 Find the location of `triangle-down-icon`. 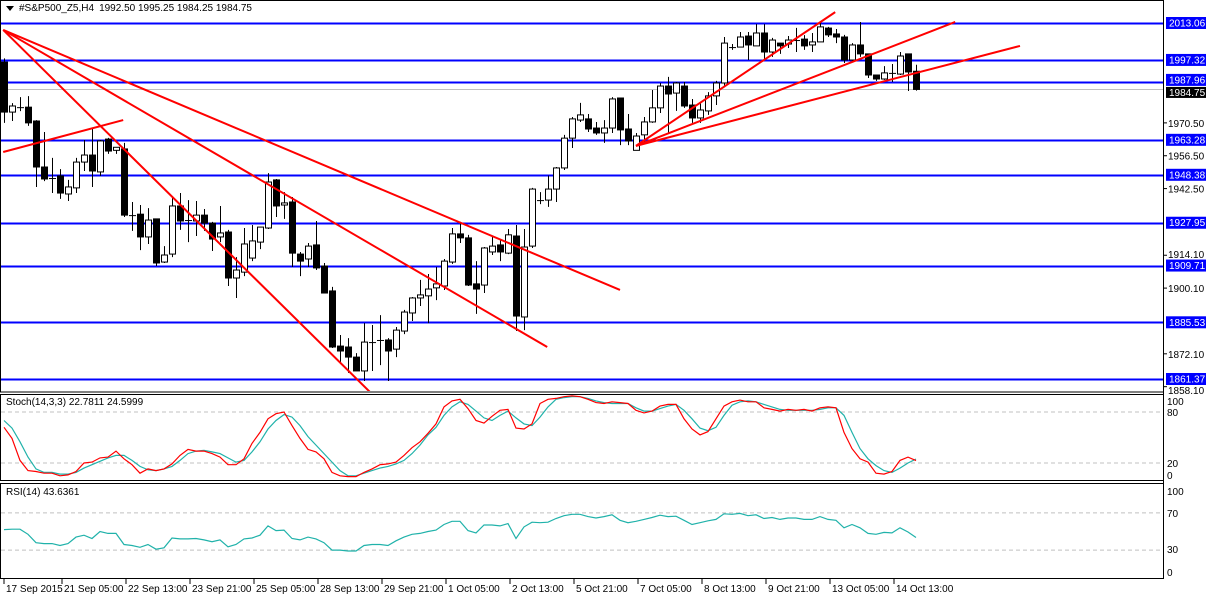

triangle-down-icon is located at coordinates (10, 8).